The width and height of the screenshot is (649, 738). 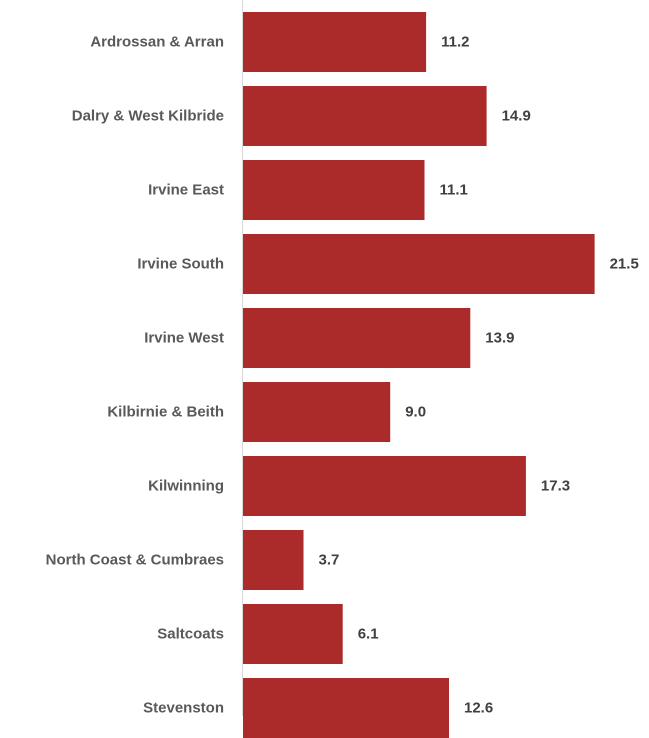 What do you see at coordinates (329, 560) in the screenshot?
I see `value-label: 3.7` at bounding box center [329, 560].